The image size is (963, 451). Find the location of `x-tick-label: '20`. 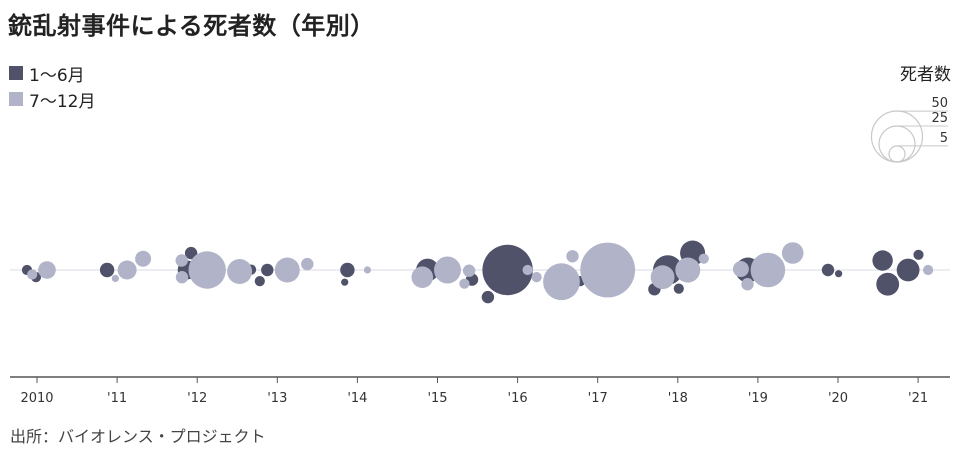

x-tick-label: '20 is located at coordinates (838, 398).